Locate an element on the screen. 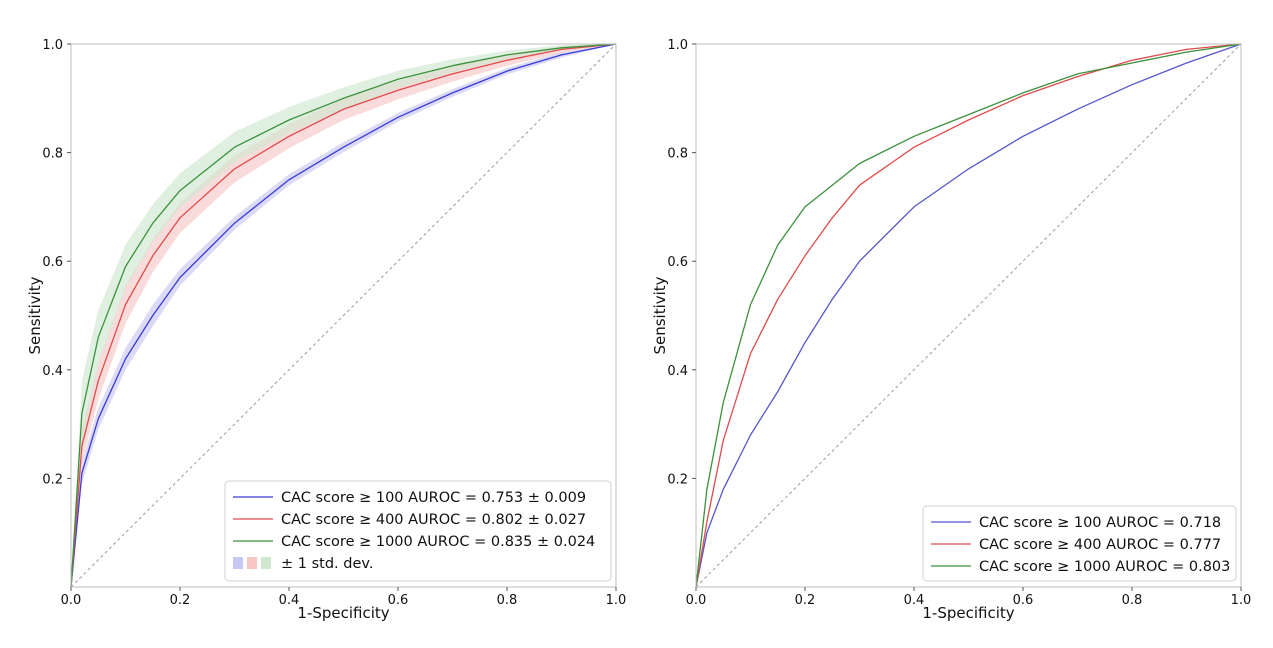 The image size is (1273, 648). legend-entry-0: CAC score ≥ 100 AUROC = 0.753 ± 0.009 is located at coordinates (433, 498).